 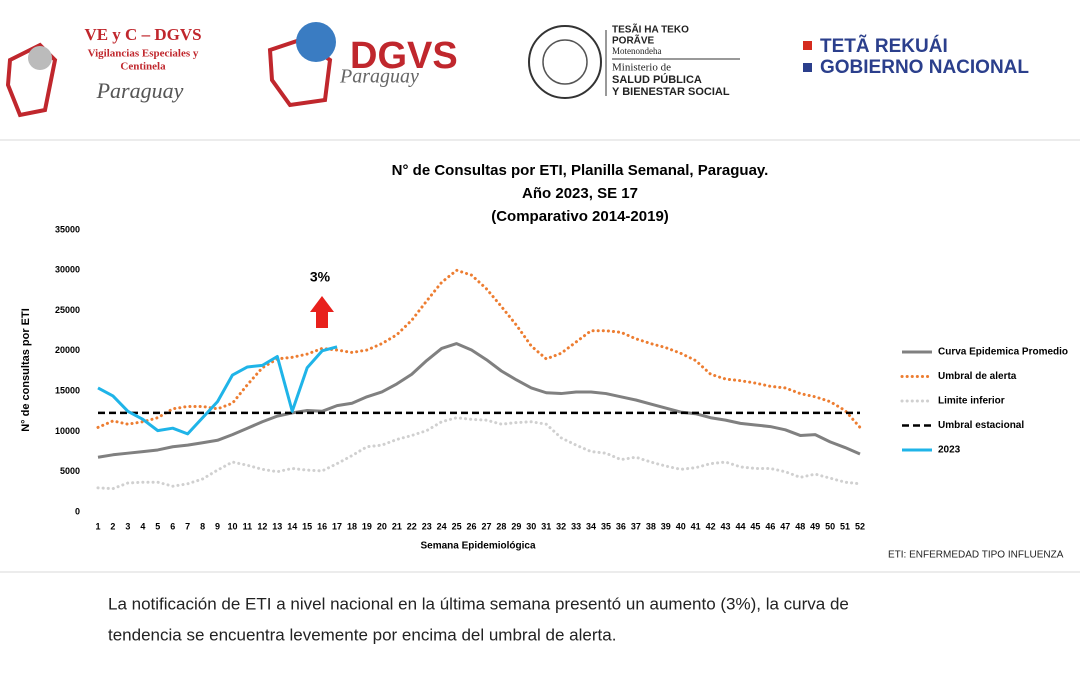 I want to click on x-tick-label: 3, so click(x=127, y=526).